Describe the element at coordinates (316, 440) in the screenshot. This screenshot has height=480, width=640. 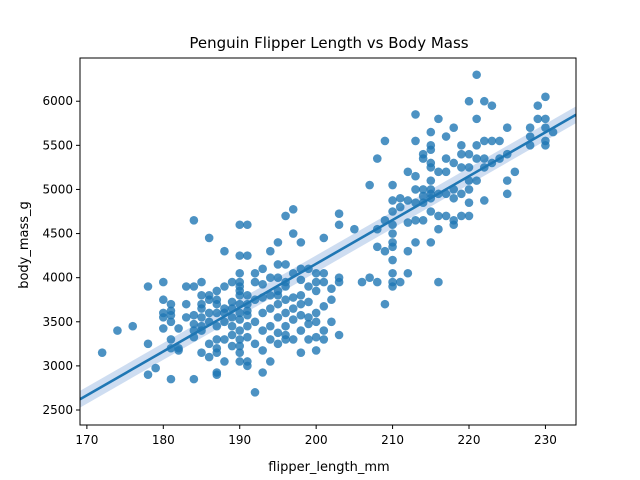
I see `x-tick-label: 200` at that location.